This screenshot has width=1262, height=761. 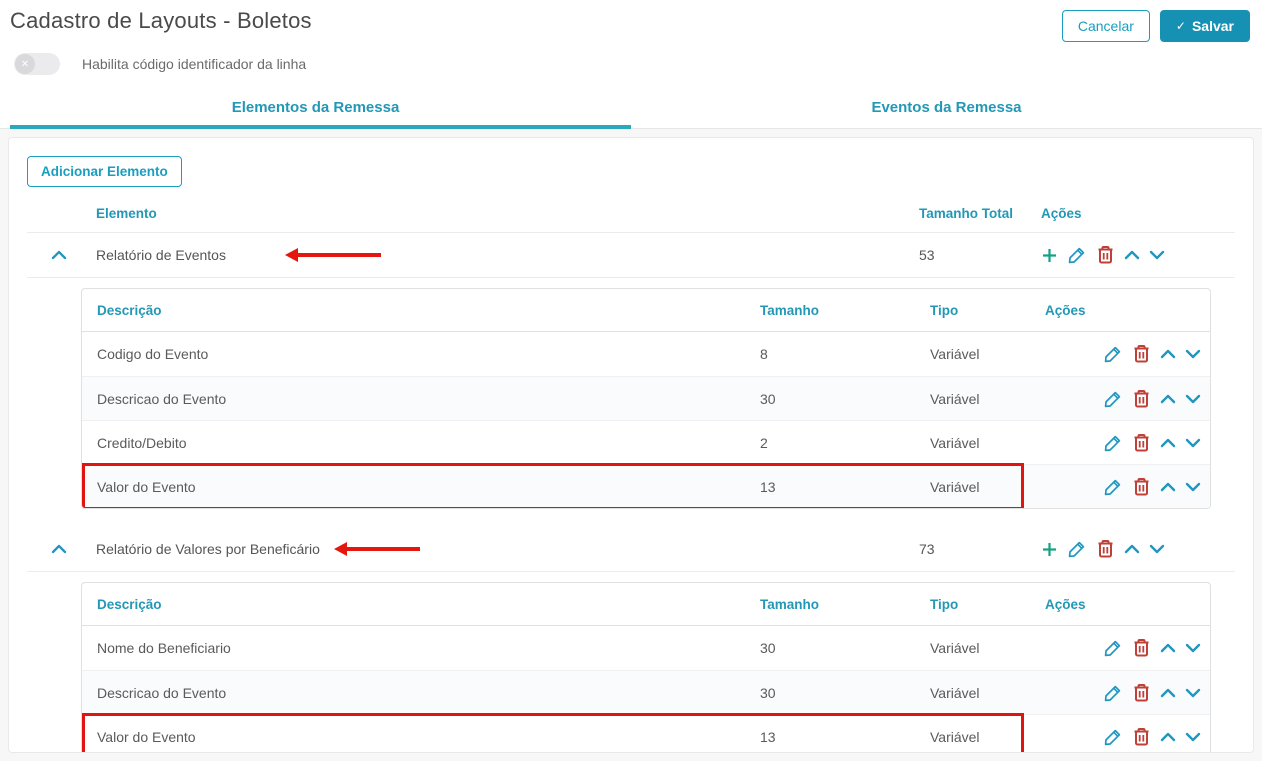 What do you see at coordinates (1105, 26) in the screenshot?
I see `cancel-button: Cancelar` at bounding box center [1105, 26].